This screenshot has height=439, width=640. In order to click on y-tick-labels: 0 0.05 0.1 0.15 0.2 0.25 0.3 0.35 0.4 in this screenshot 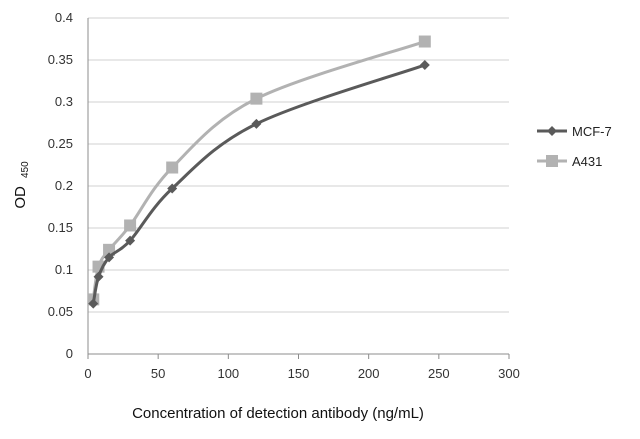, I will do `click(60, 185)`.